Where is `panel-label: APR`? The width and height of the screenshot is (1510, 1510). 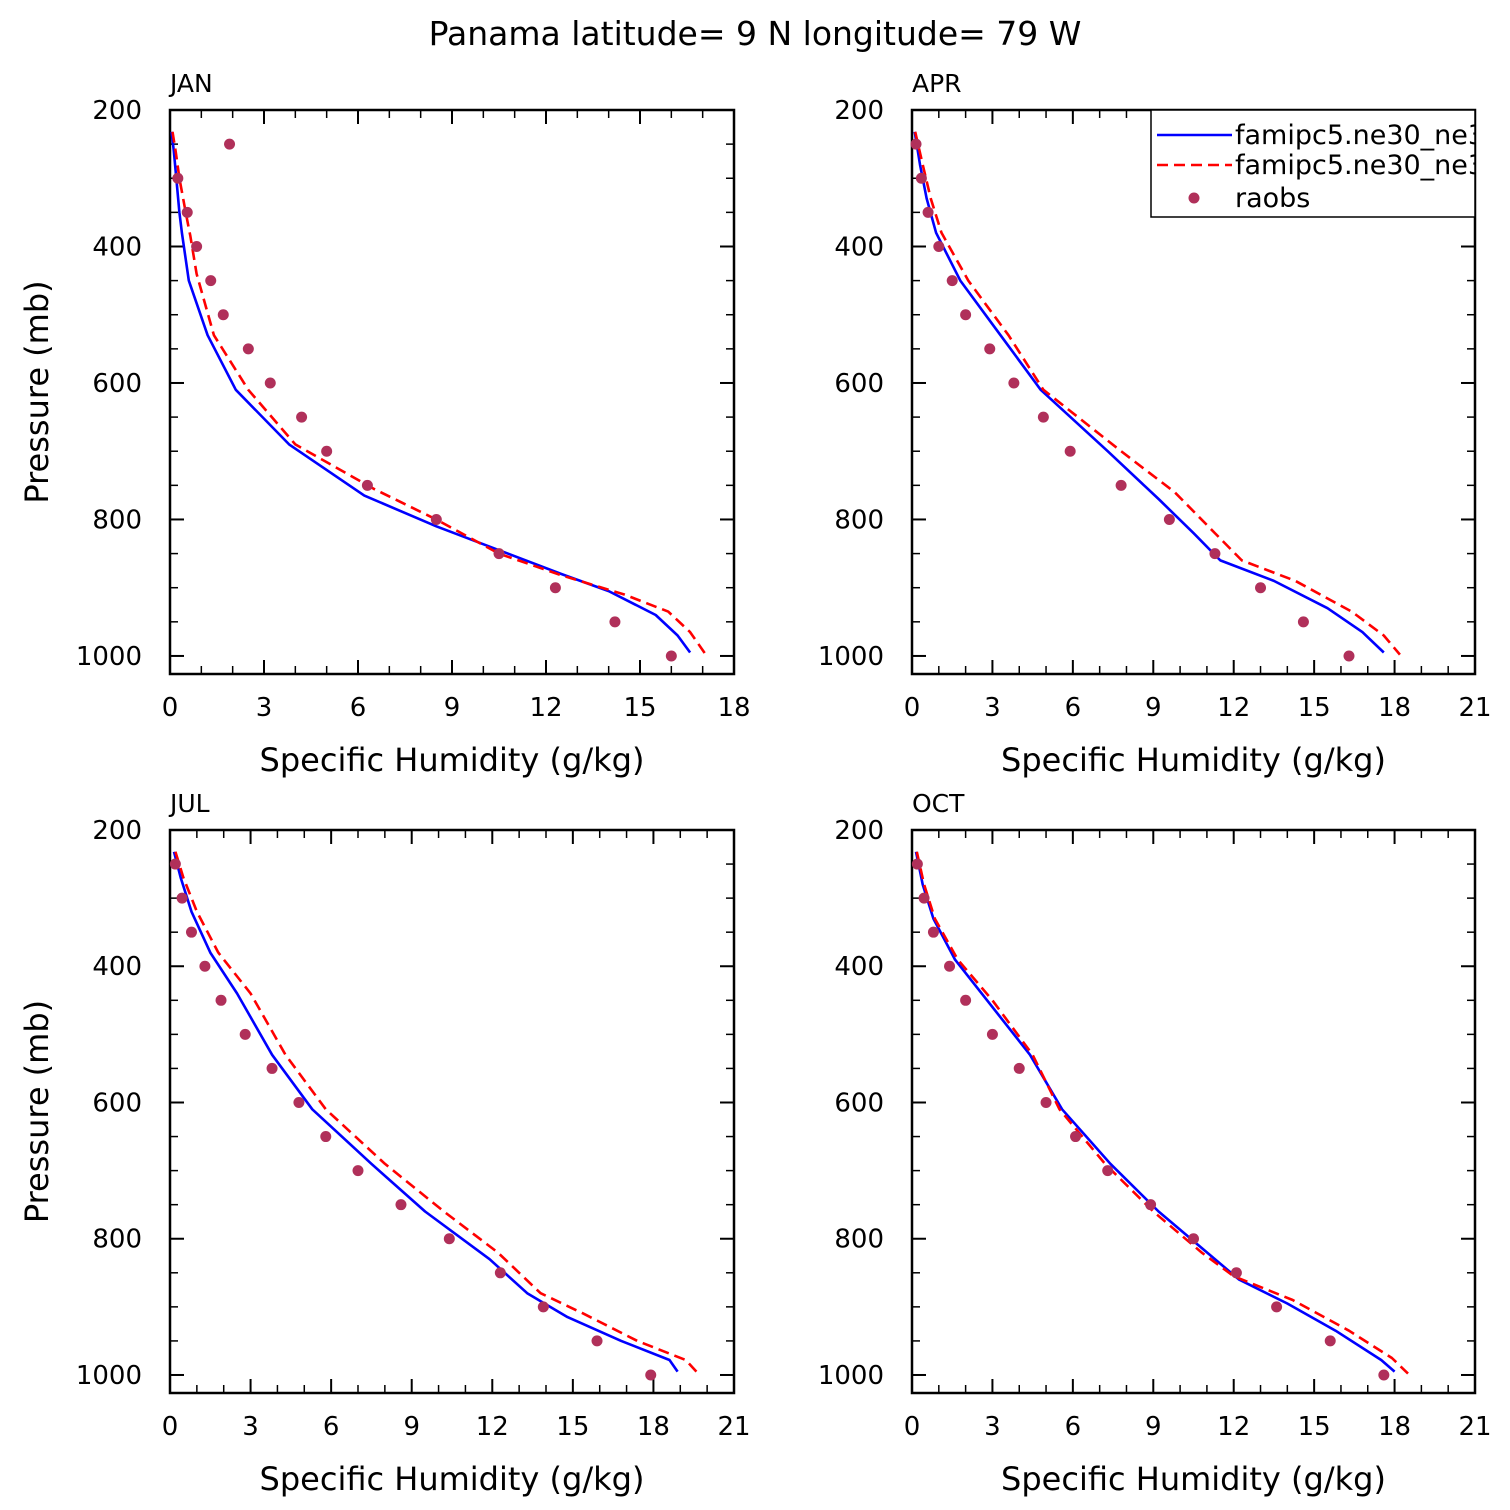 panel-label: APR is located at coordinates (937, 83).